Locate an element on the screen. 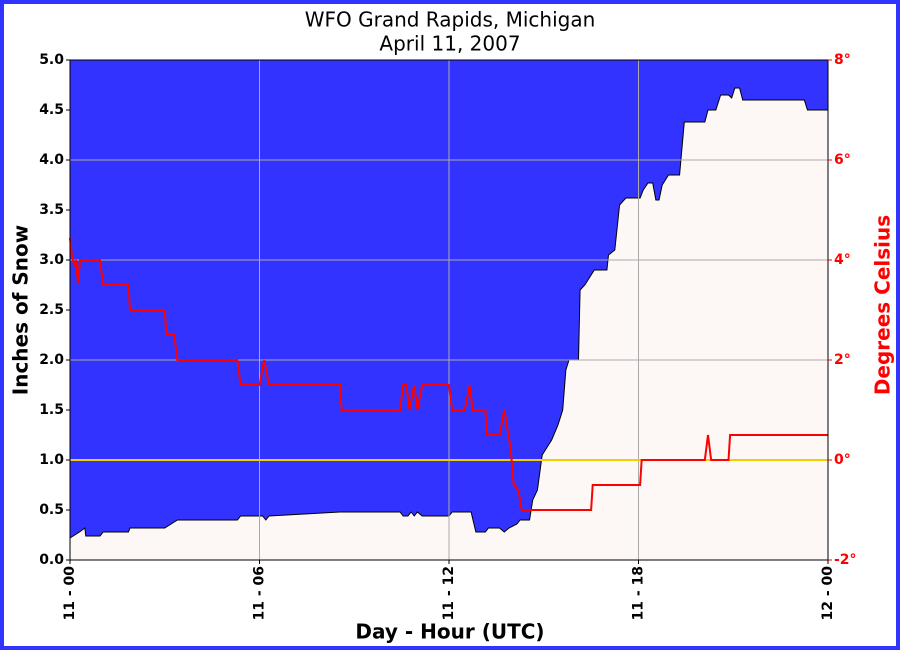  y-tick-label: 2.0 is located at coordinates (51, 360).